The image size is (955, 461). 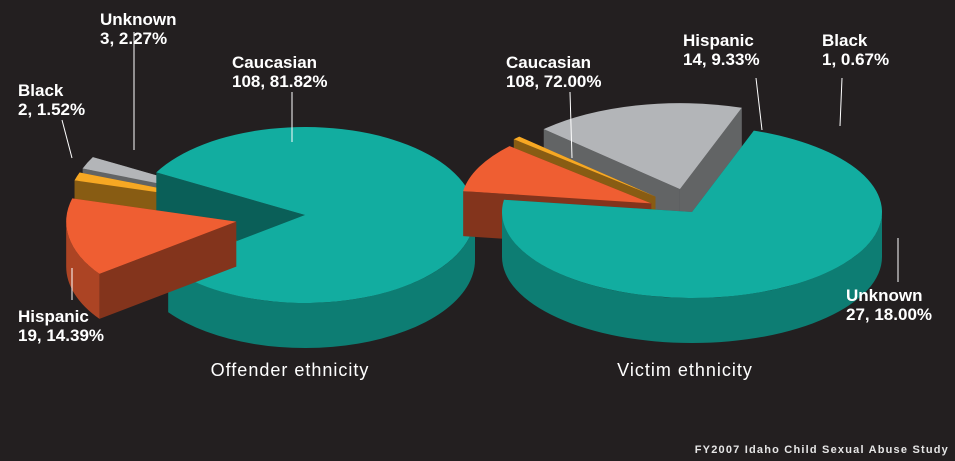 I want to click on offender-label-black: Black 2, 1.52%, so click(x=51, y=100).